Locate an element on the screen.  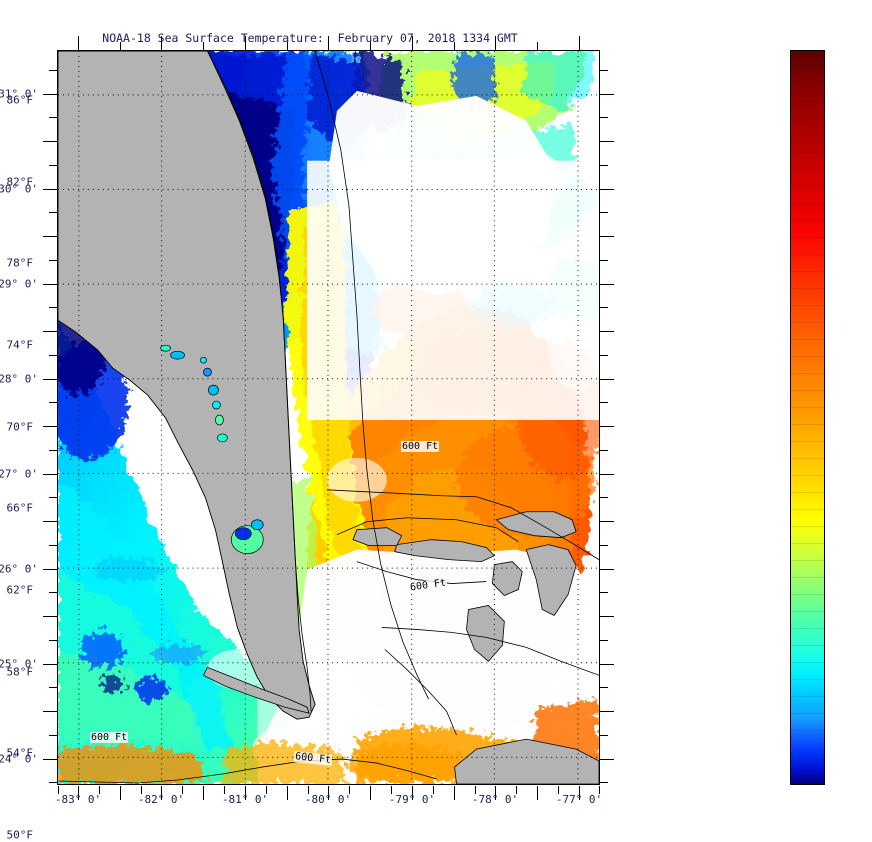
cb-label-f: 78°F is located at coordinates (20, 263).